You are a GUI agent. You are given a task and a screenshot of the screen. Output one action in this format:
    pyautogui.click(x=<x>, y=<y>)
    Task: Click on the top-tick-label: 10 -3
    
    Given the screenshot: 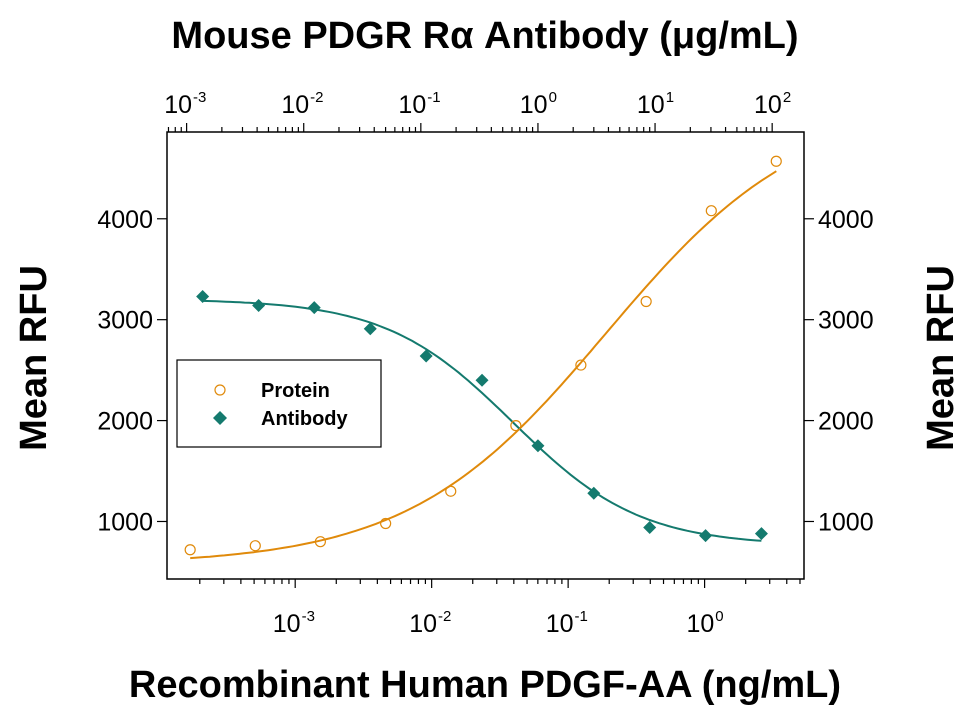 What is the action you would take?
    pyautogui.click(x=185, y=104)
    